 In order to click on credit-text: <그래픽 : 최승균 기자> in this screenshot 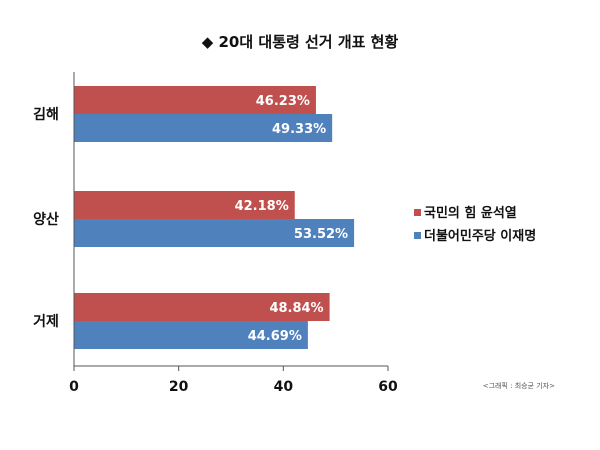, I will do `click(519, 385)`.